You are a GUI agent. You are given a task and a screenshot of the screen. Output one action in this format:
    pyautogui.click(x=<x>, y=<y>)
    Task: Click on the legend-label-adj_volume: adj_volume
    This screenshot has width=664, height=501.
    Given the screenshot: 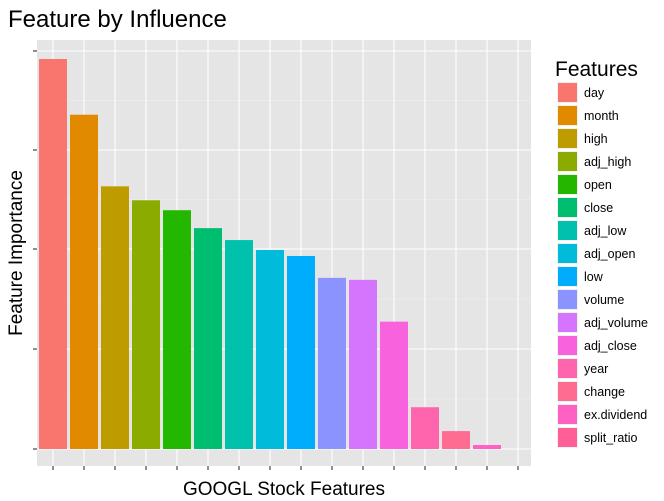 What is the action you would take?
    pyautogui.click(x=616, y=323)
    